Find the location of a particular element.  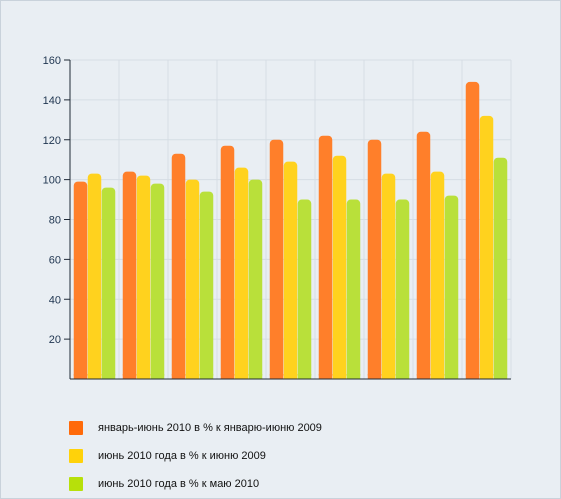

legend-item-series-1: январь-июнь 2010 в % к январю-июню 2009 is located at coordinates (195, 428).